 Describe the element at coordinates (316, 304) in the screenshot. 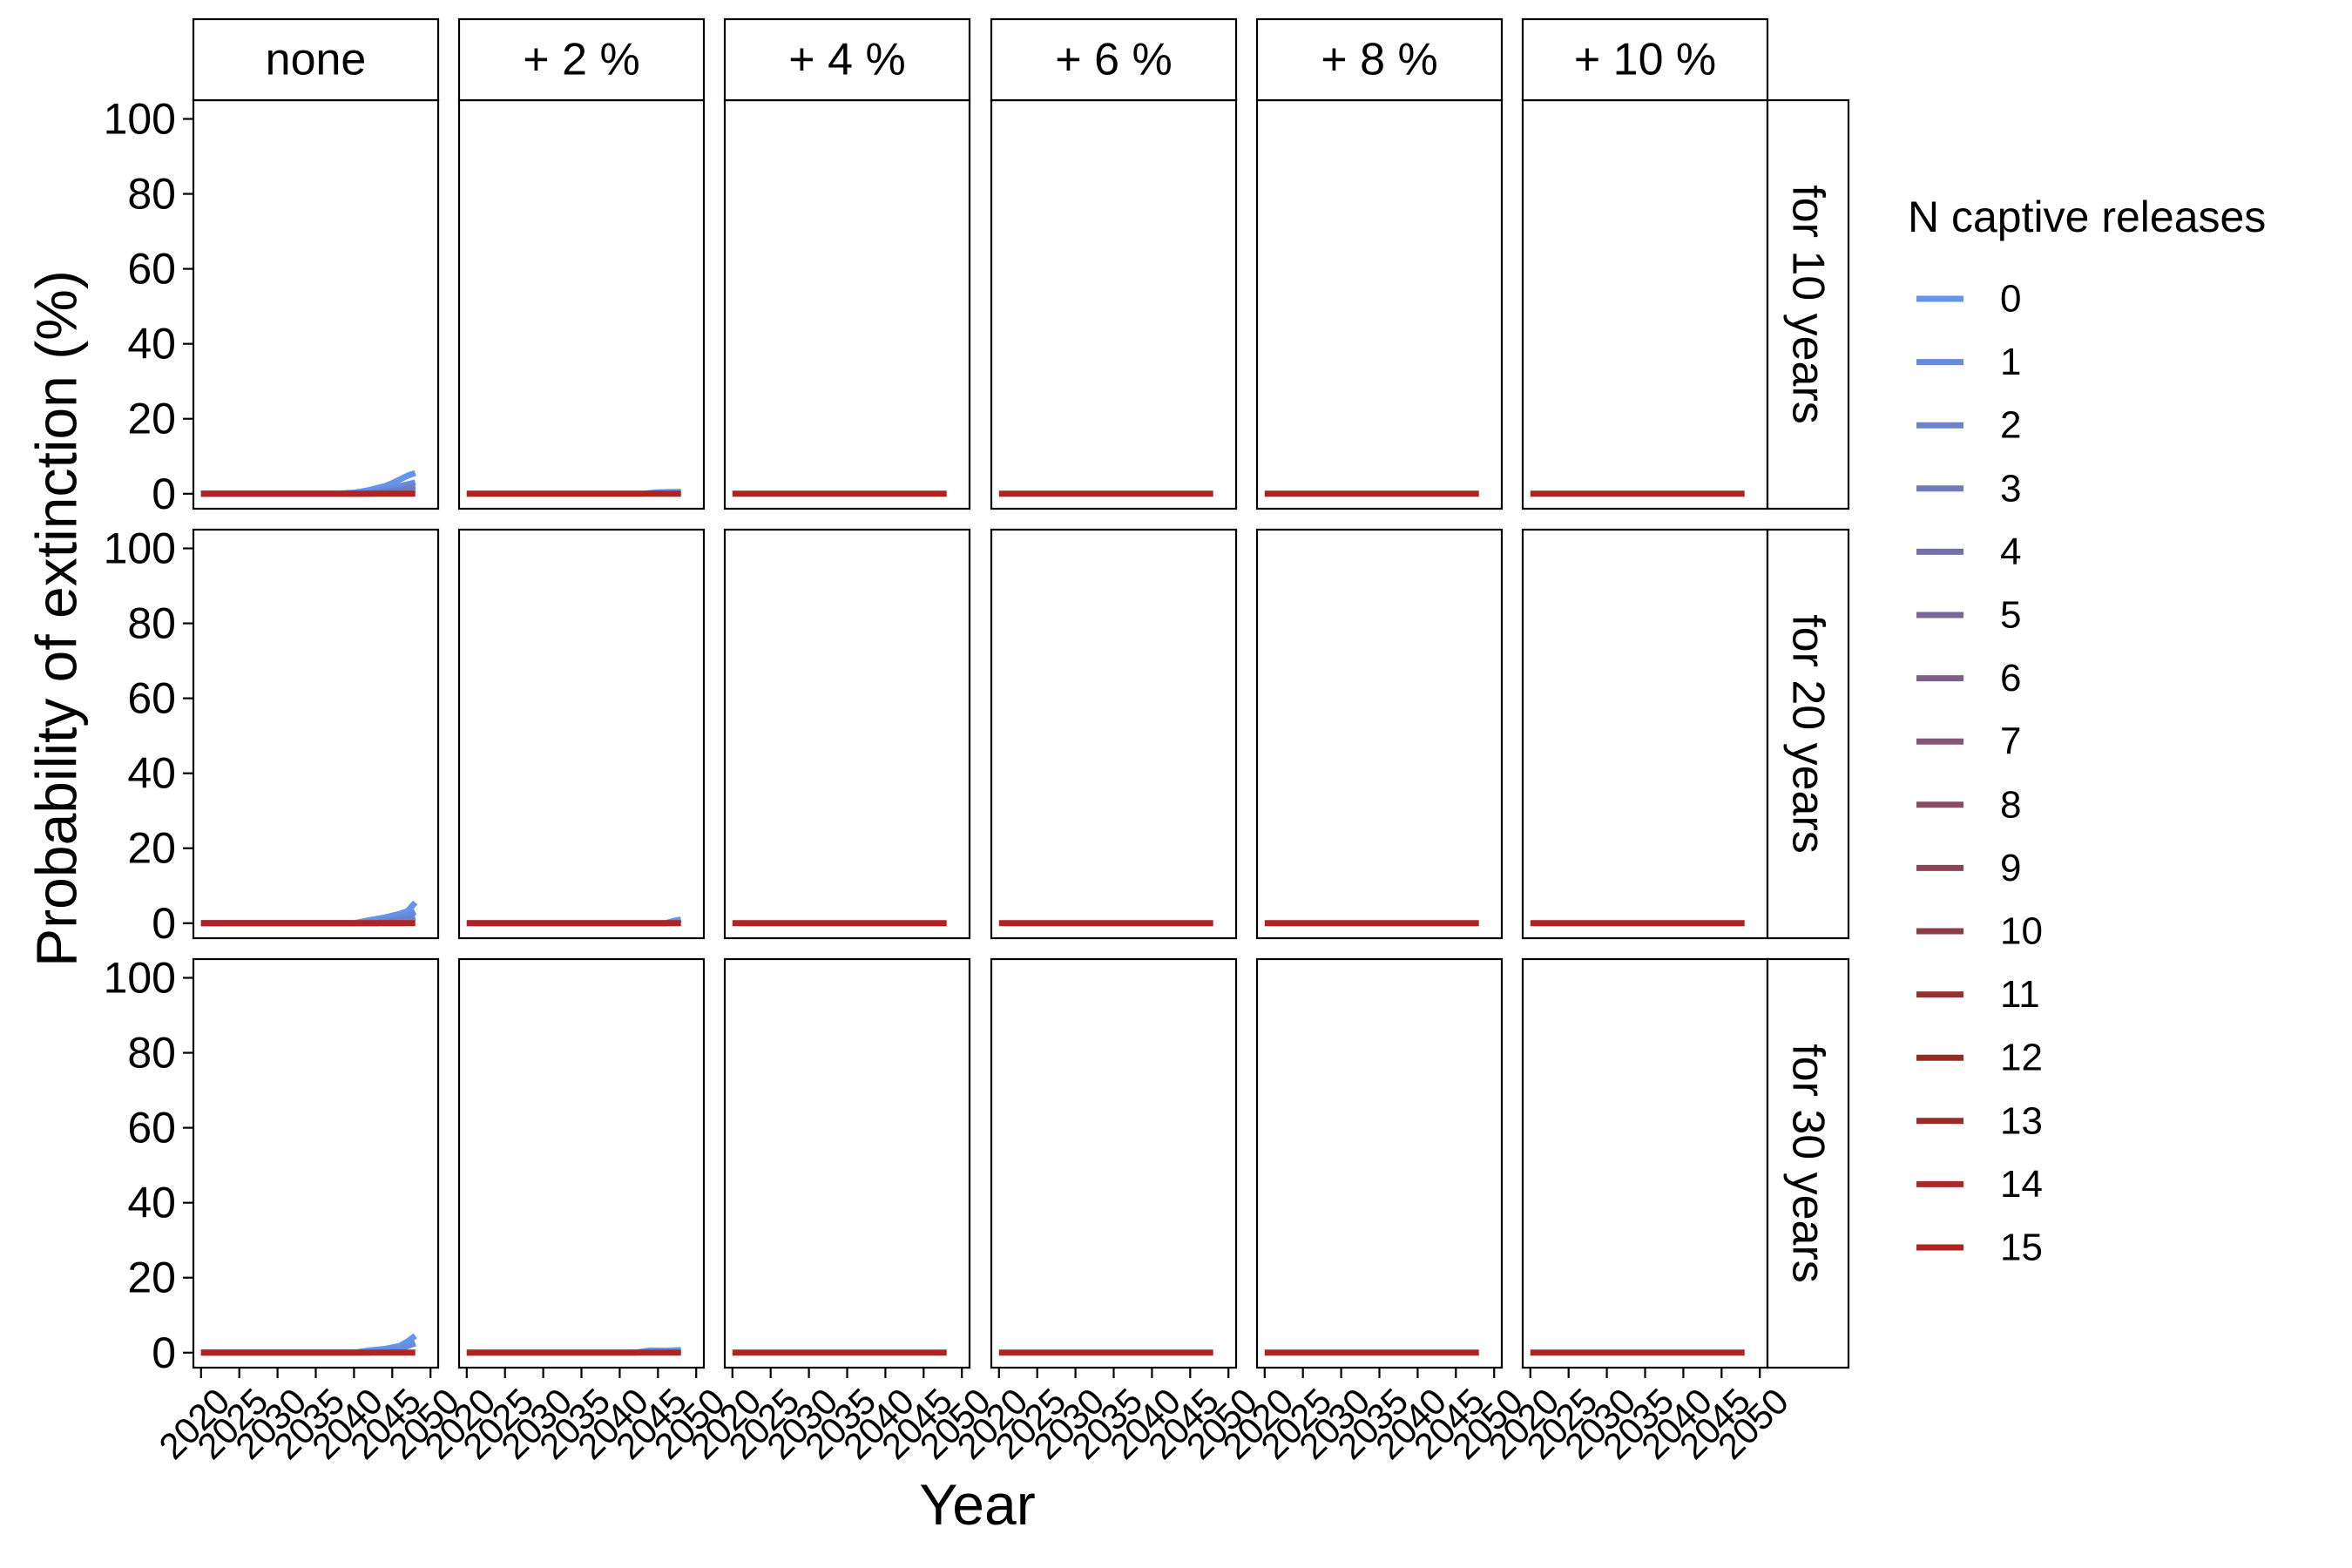

I see `panel-r0-c0` at that location.